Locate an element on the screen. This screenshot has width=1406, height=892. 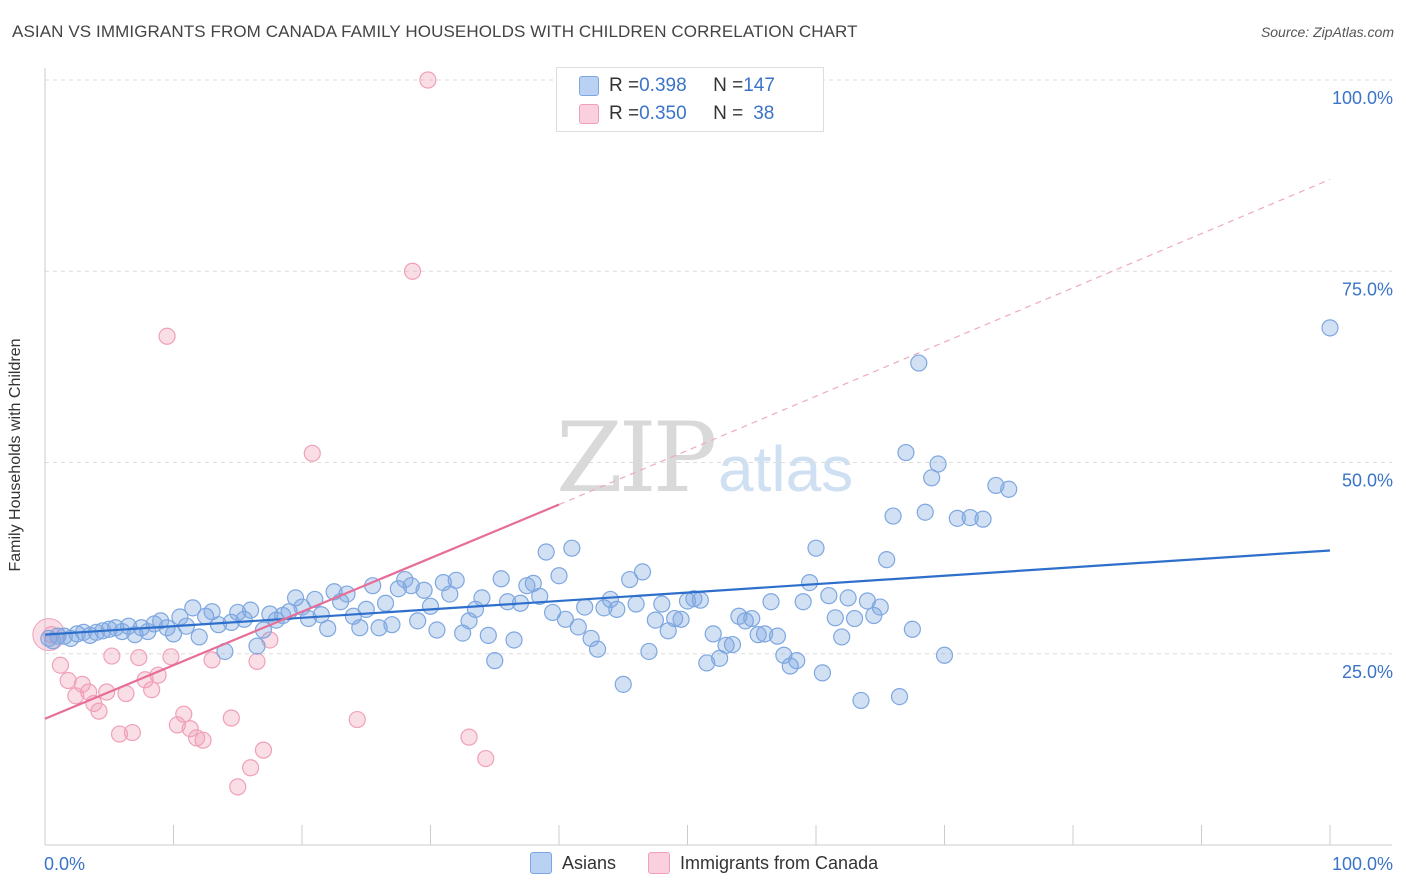
asians-swatch is located at coordinates (589, 86).